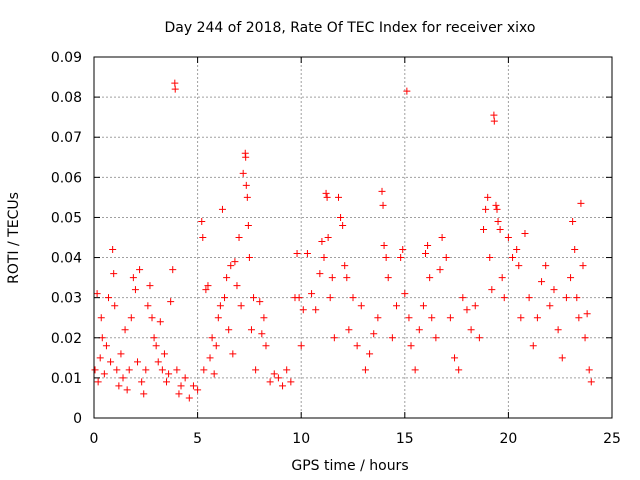 This screenshot has height=480, width=640. What do you see at coordinates (66, 379) in the screenshot?
I see `y-tick-label: 0.01` at bounding box center [66, 379].